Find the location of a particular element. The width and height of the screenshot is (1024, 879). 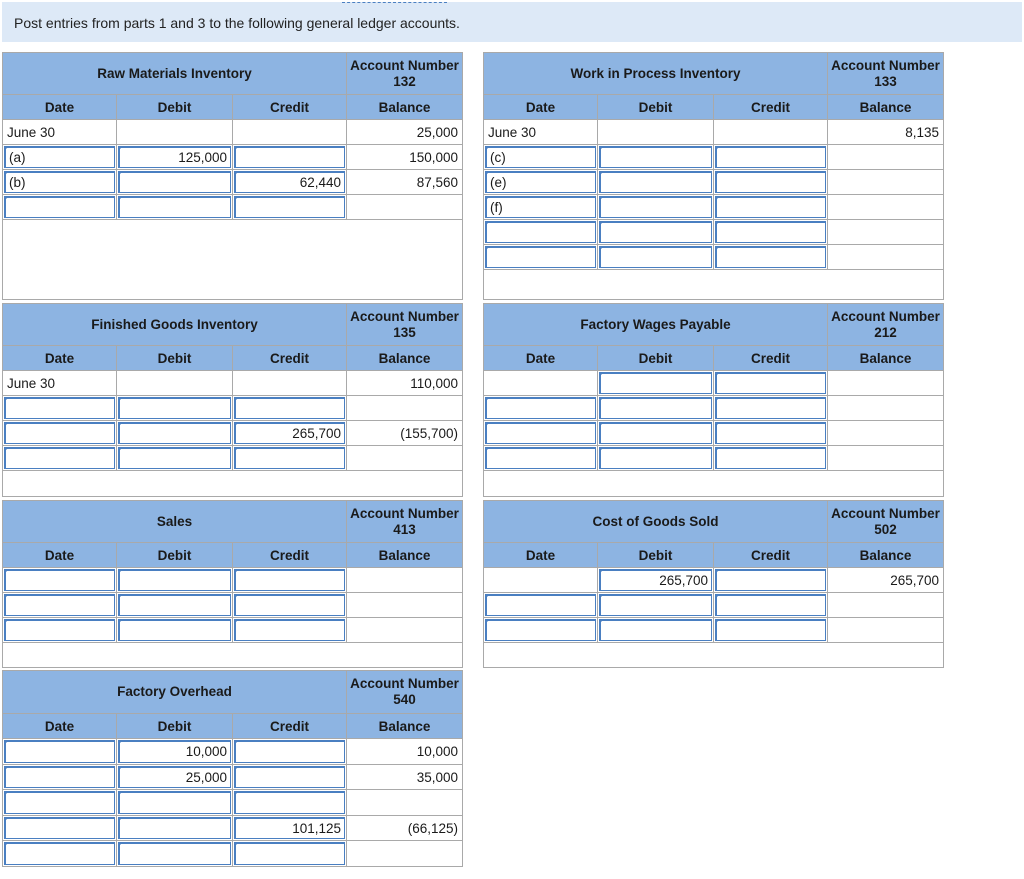

date-input: (a) is located at coordinates (59, 157).